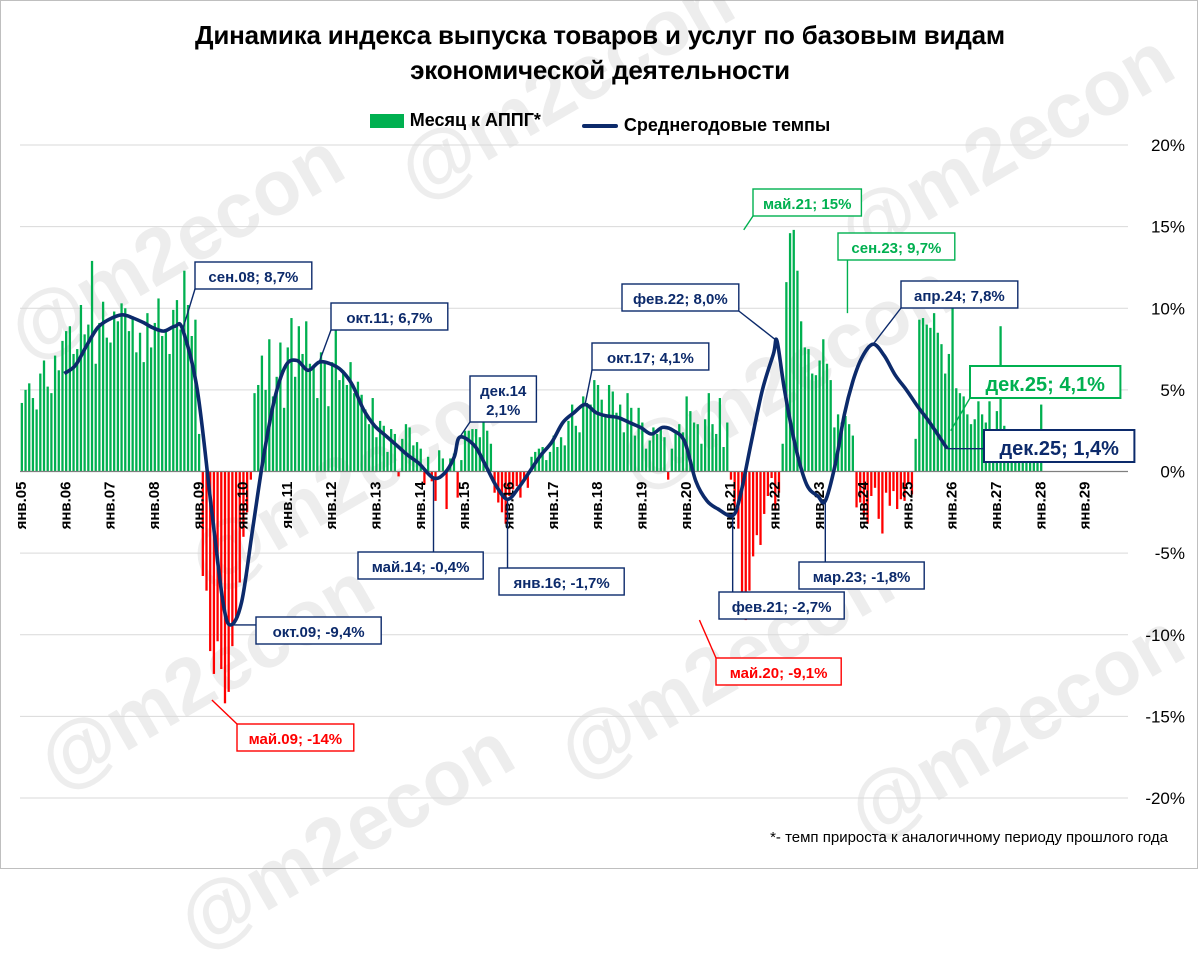 The height and width of the screenshot is (968, 1200). I want to click on annotation-label: май.21; 15%, so click(807, 204).